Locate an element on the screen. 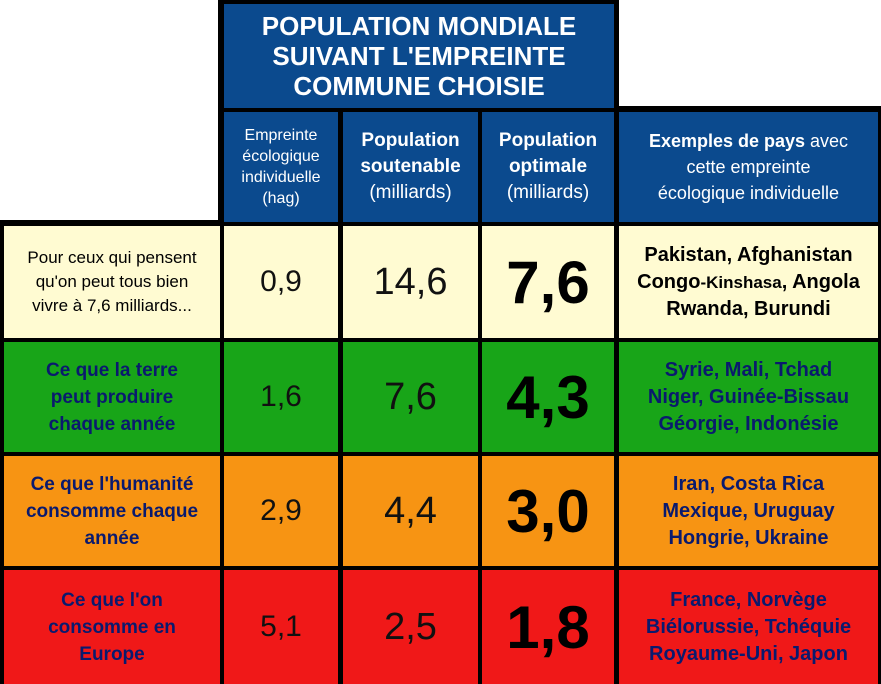 This screenshot has width=881, height=684. country-line: Mexique, Uruguay is located at coordinates (748, 510).